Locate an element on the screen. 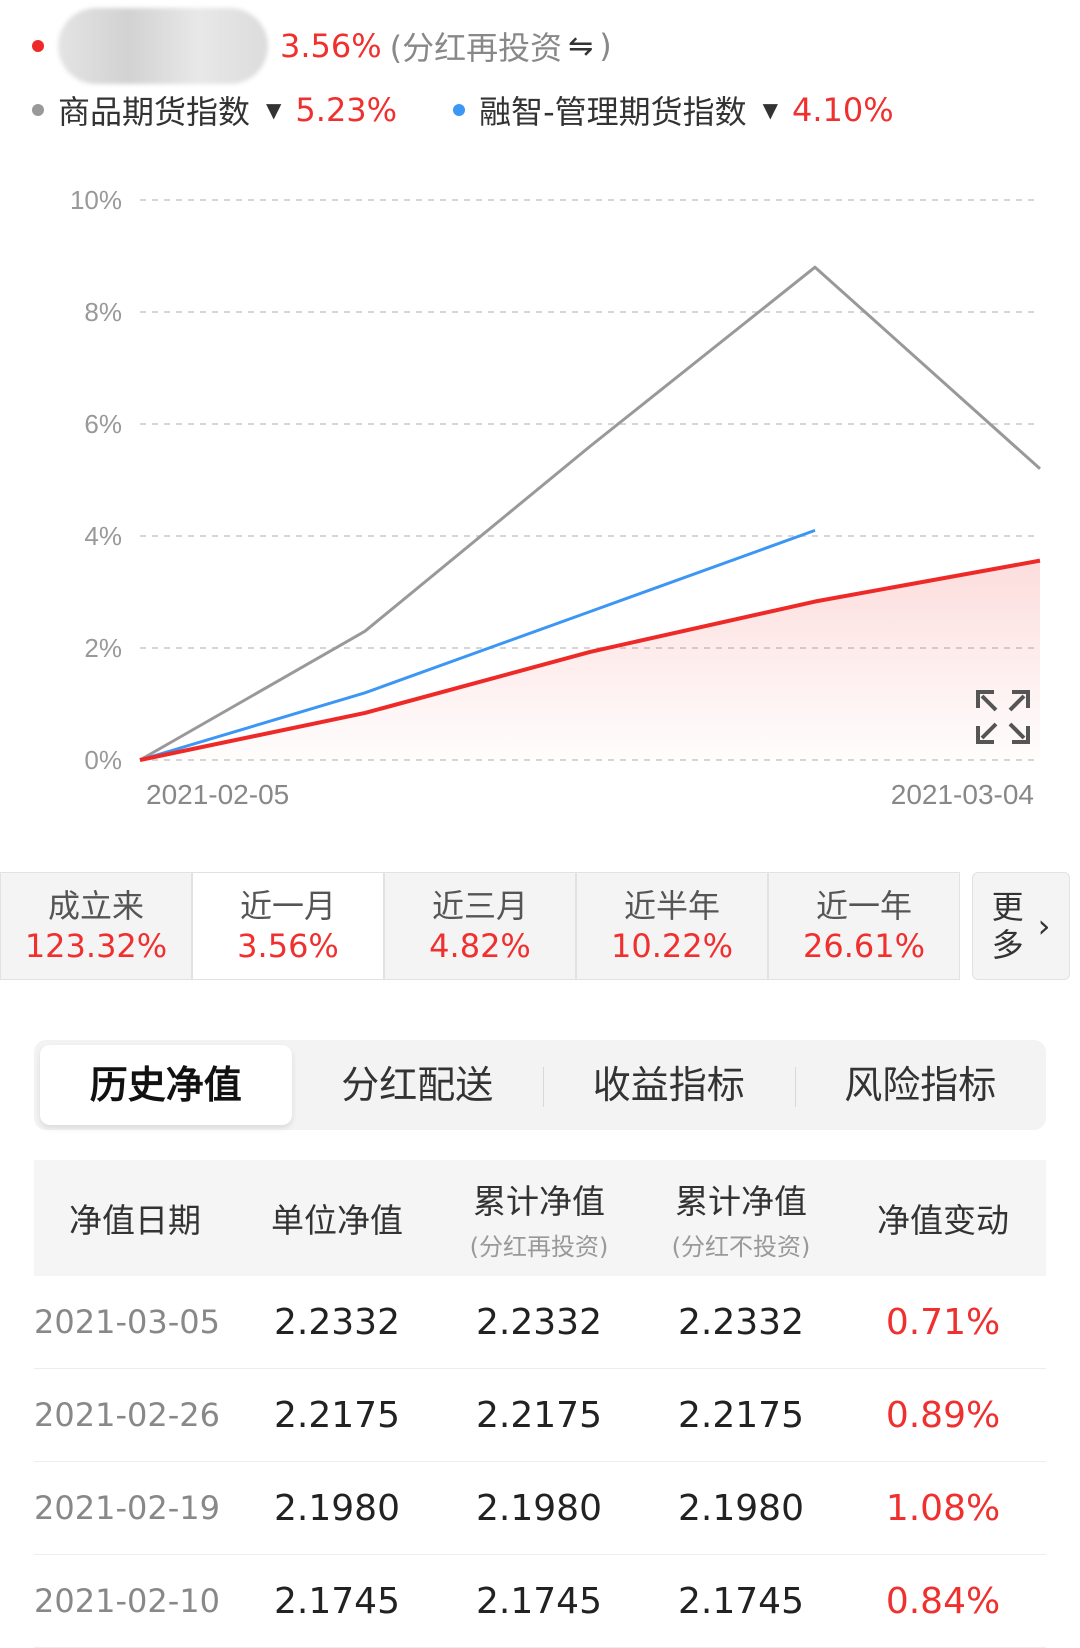  cell-unit-nav: 2.2175 is located at coordinates (337, 1415).